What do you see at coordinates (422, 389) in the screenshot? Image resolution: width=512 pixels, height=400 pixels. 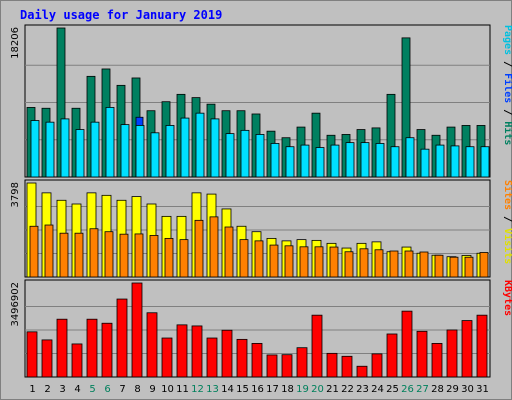 I see `x-tick-label: 27` at bounding box center [422, 389].